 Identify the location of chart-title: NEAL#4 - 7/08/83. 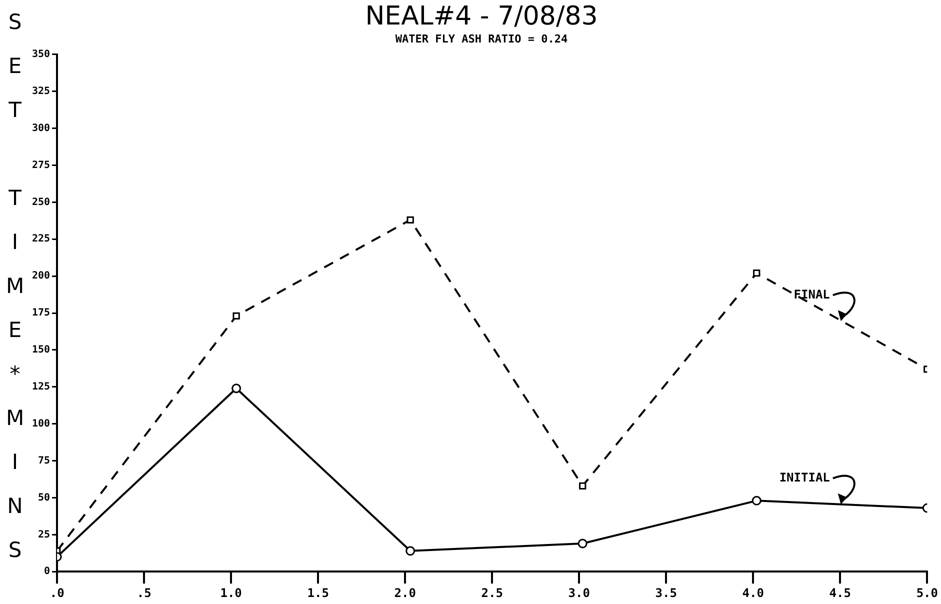
(481, 16).